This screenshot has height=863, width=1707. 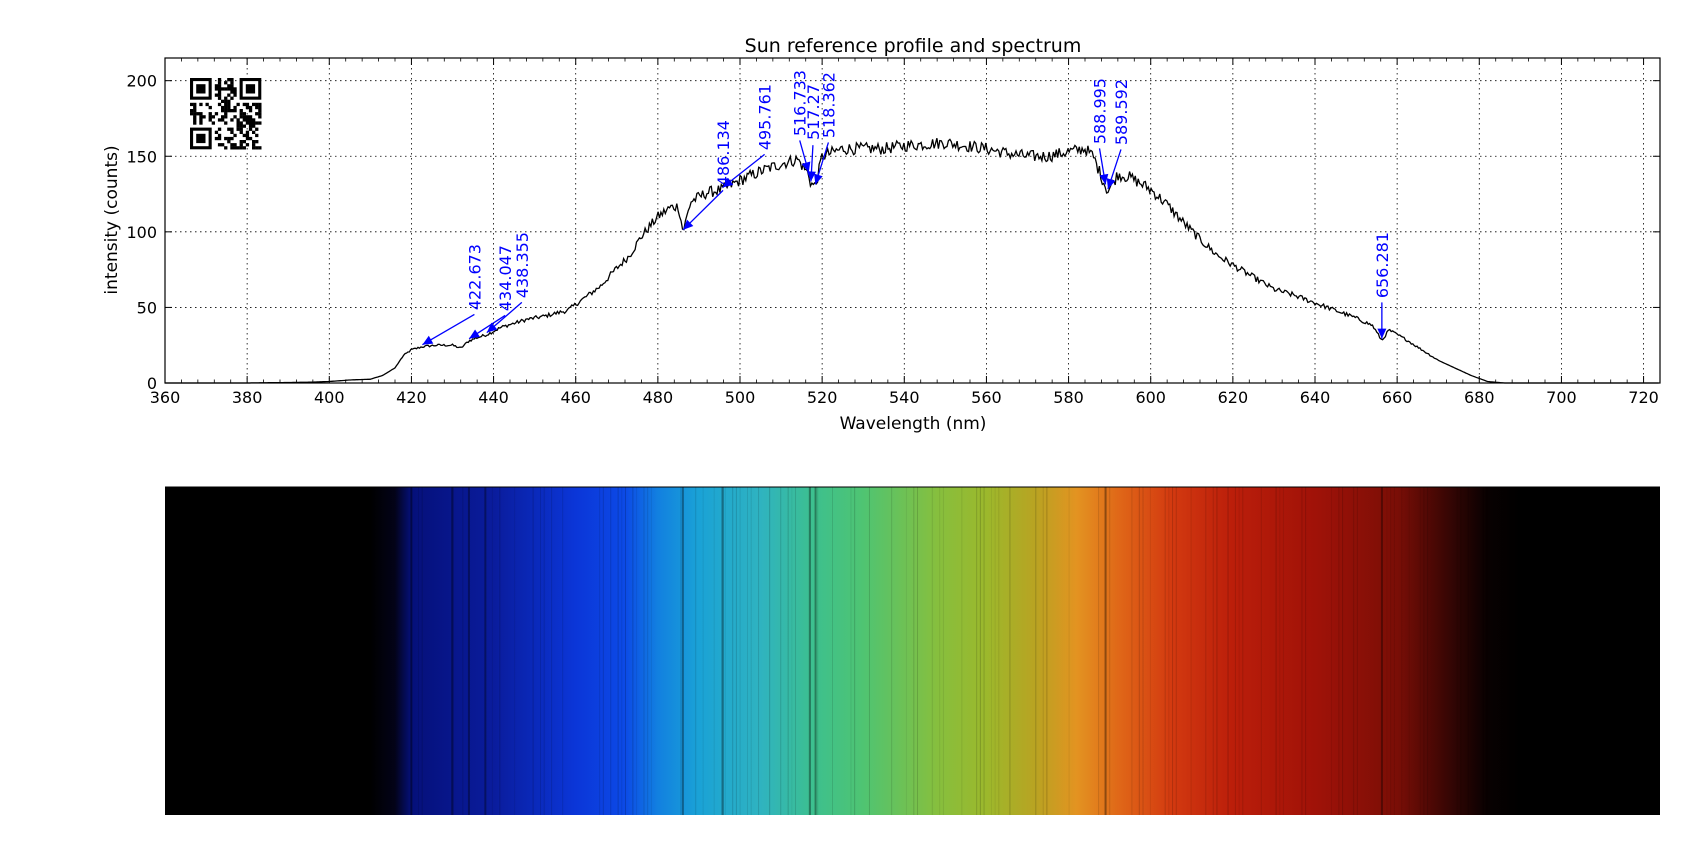 What do you see at coordinates (141, 156) in the screenshot?
I see `y-tick-label: 150` at bounding box center [141, 156].